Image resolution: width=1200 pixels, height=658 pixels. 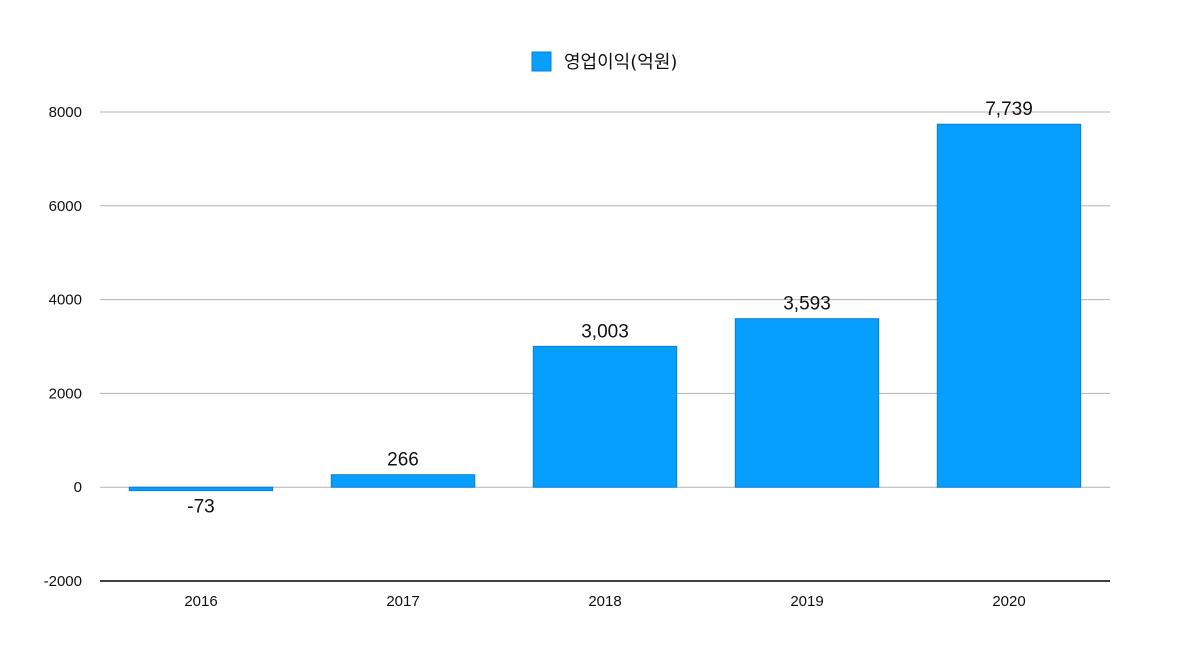 I want to click on y-tick-label: 0, so click(x=78, y=487).